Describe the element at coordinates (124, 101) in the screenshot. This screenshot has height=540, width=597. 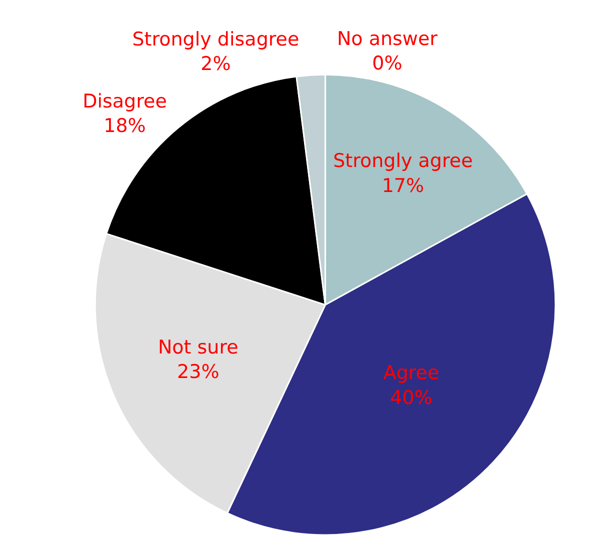
I see `slice-label: Disagree` at that location.